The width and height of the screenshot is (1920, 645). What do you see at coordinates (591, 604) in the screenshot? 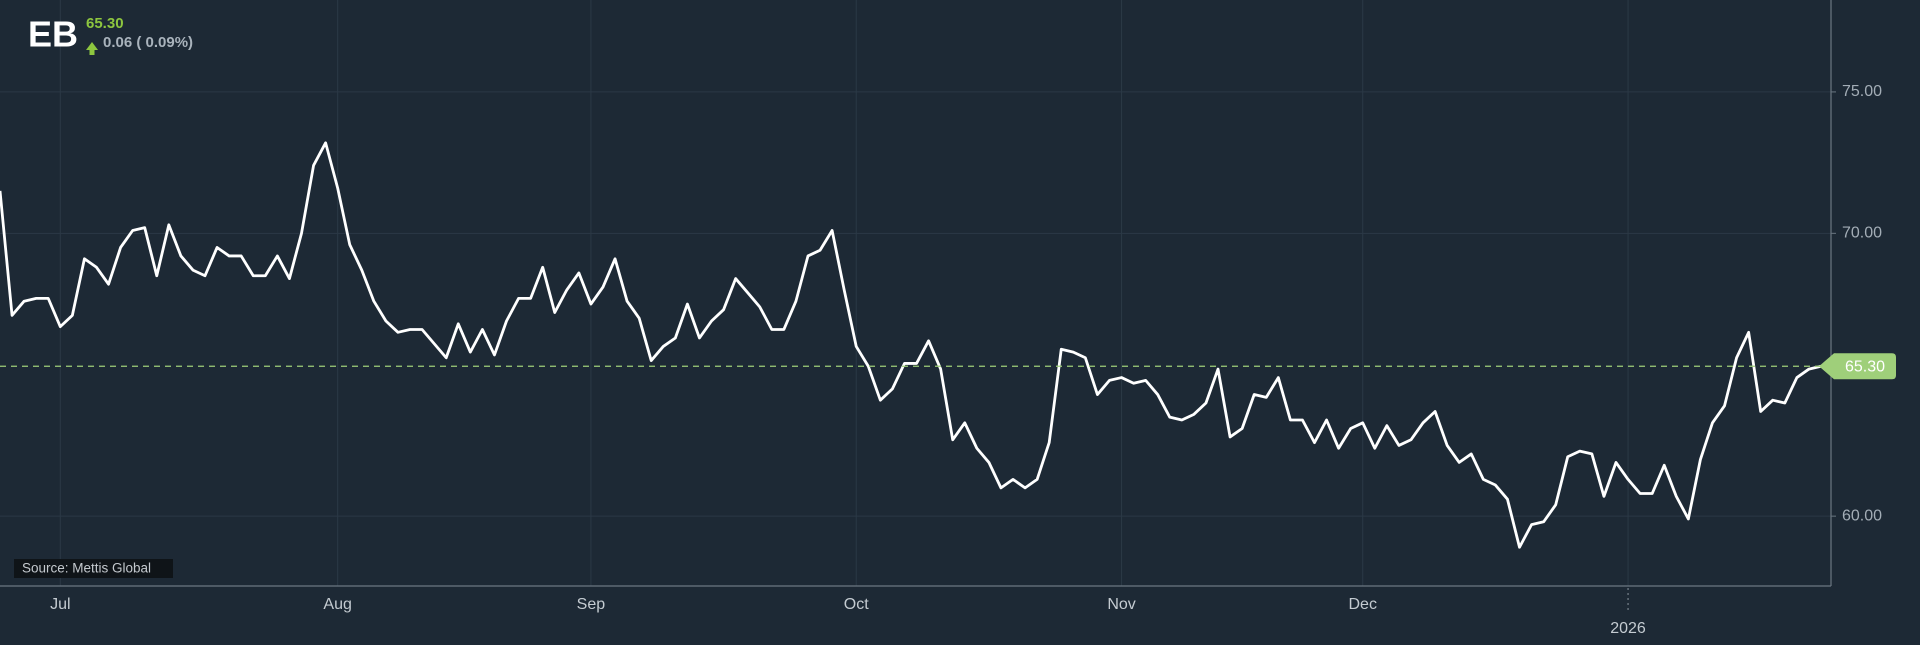
I see `x-tick-label: Sep` at bounding box center [591, 604].